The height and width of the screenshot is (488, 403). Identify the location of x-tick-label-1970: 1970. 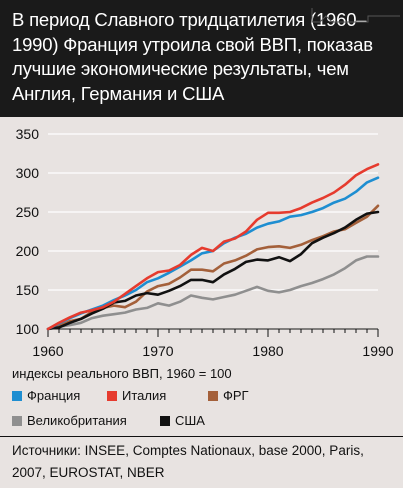
(157, 351).